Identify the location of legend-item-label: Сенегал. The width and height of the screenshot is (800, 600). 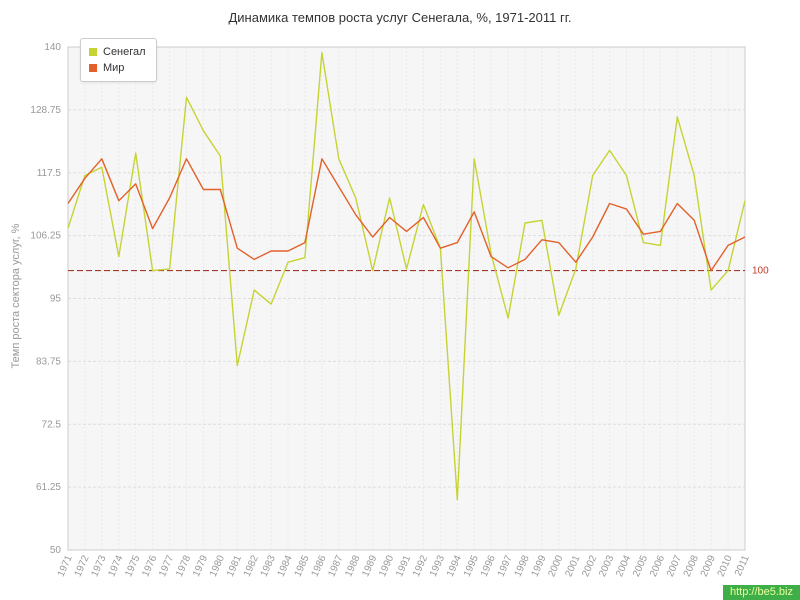
(124, 52).